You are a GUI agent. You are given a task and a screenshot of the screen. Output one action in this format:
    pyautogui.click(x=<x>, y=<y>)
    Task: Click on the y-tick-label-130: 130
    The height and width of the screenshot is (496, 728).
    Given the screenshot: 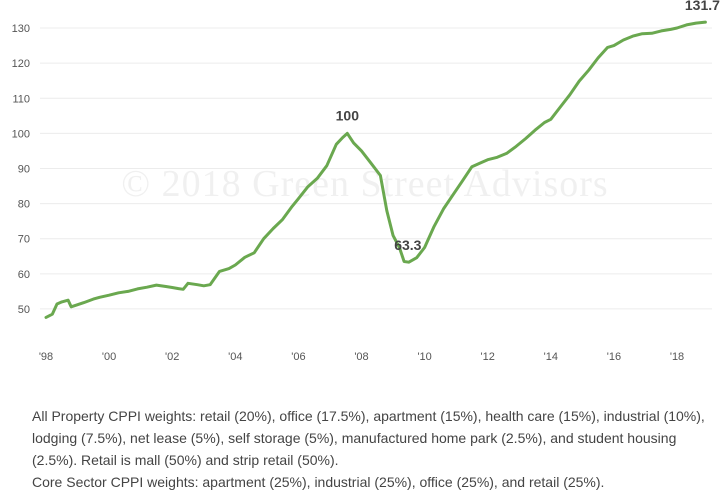 What is the action you would take?
    pyautogui.click(x=21, y=29)
    